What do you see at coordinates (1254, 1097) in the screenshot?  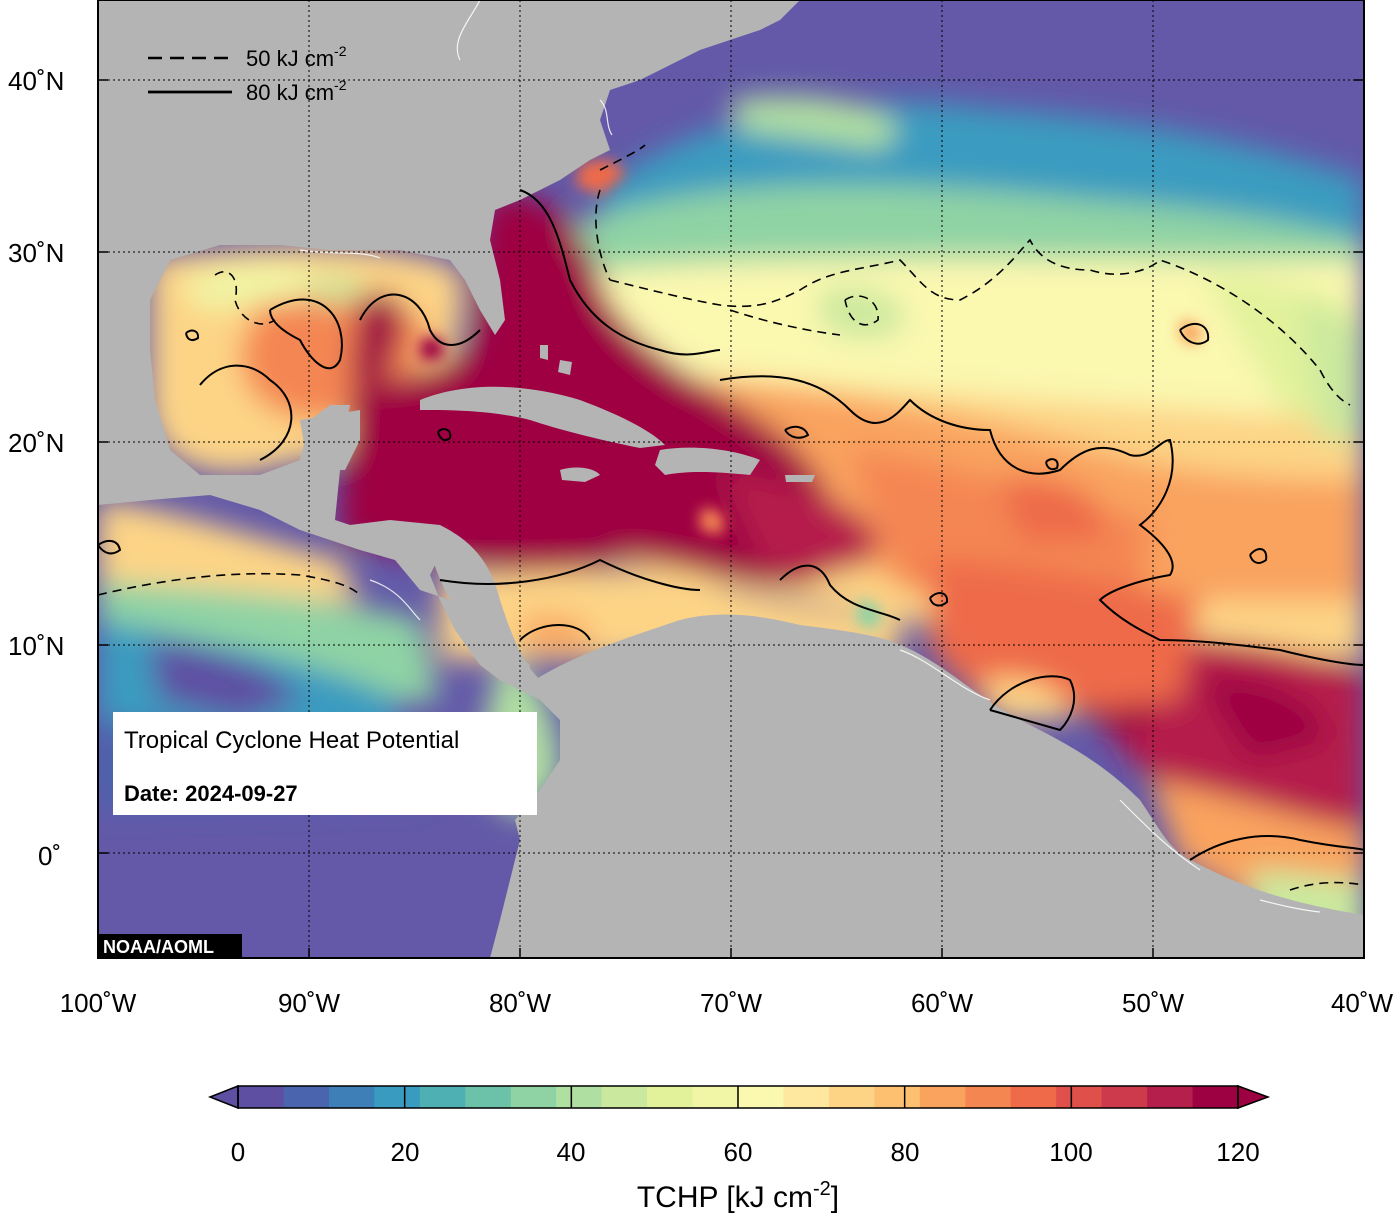 I see `colorbar-over-arrow` at bounding box center [1254, 1097].